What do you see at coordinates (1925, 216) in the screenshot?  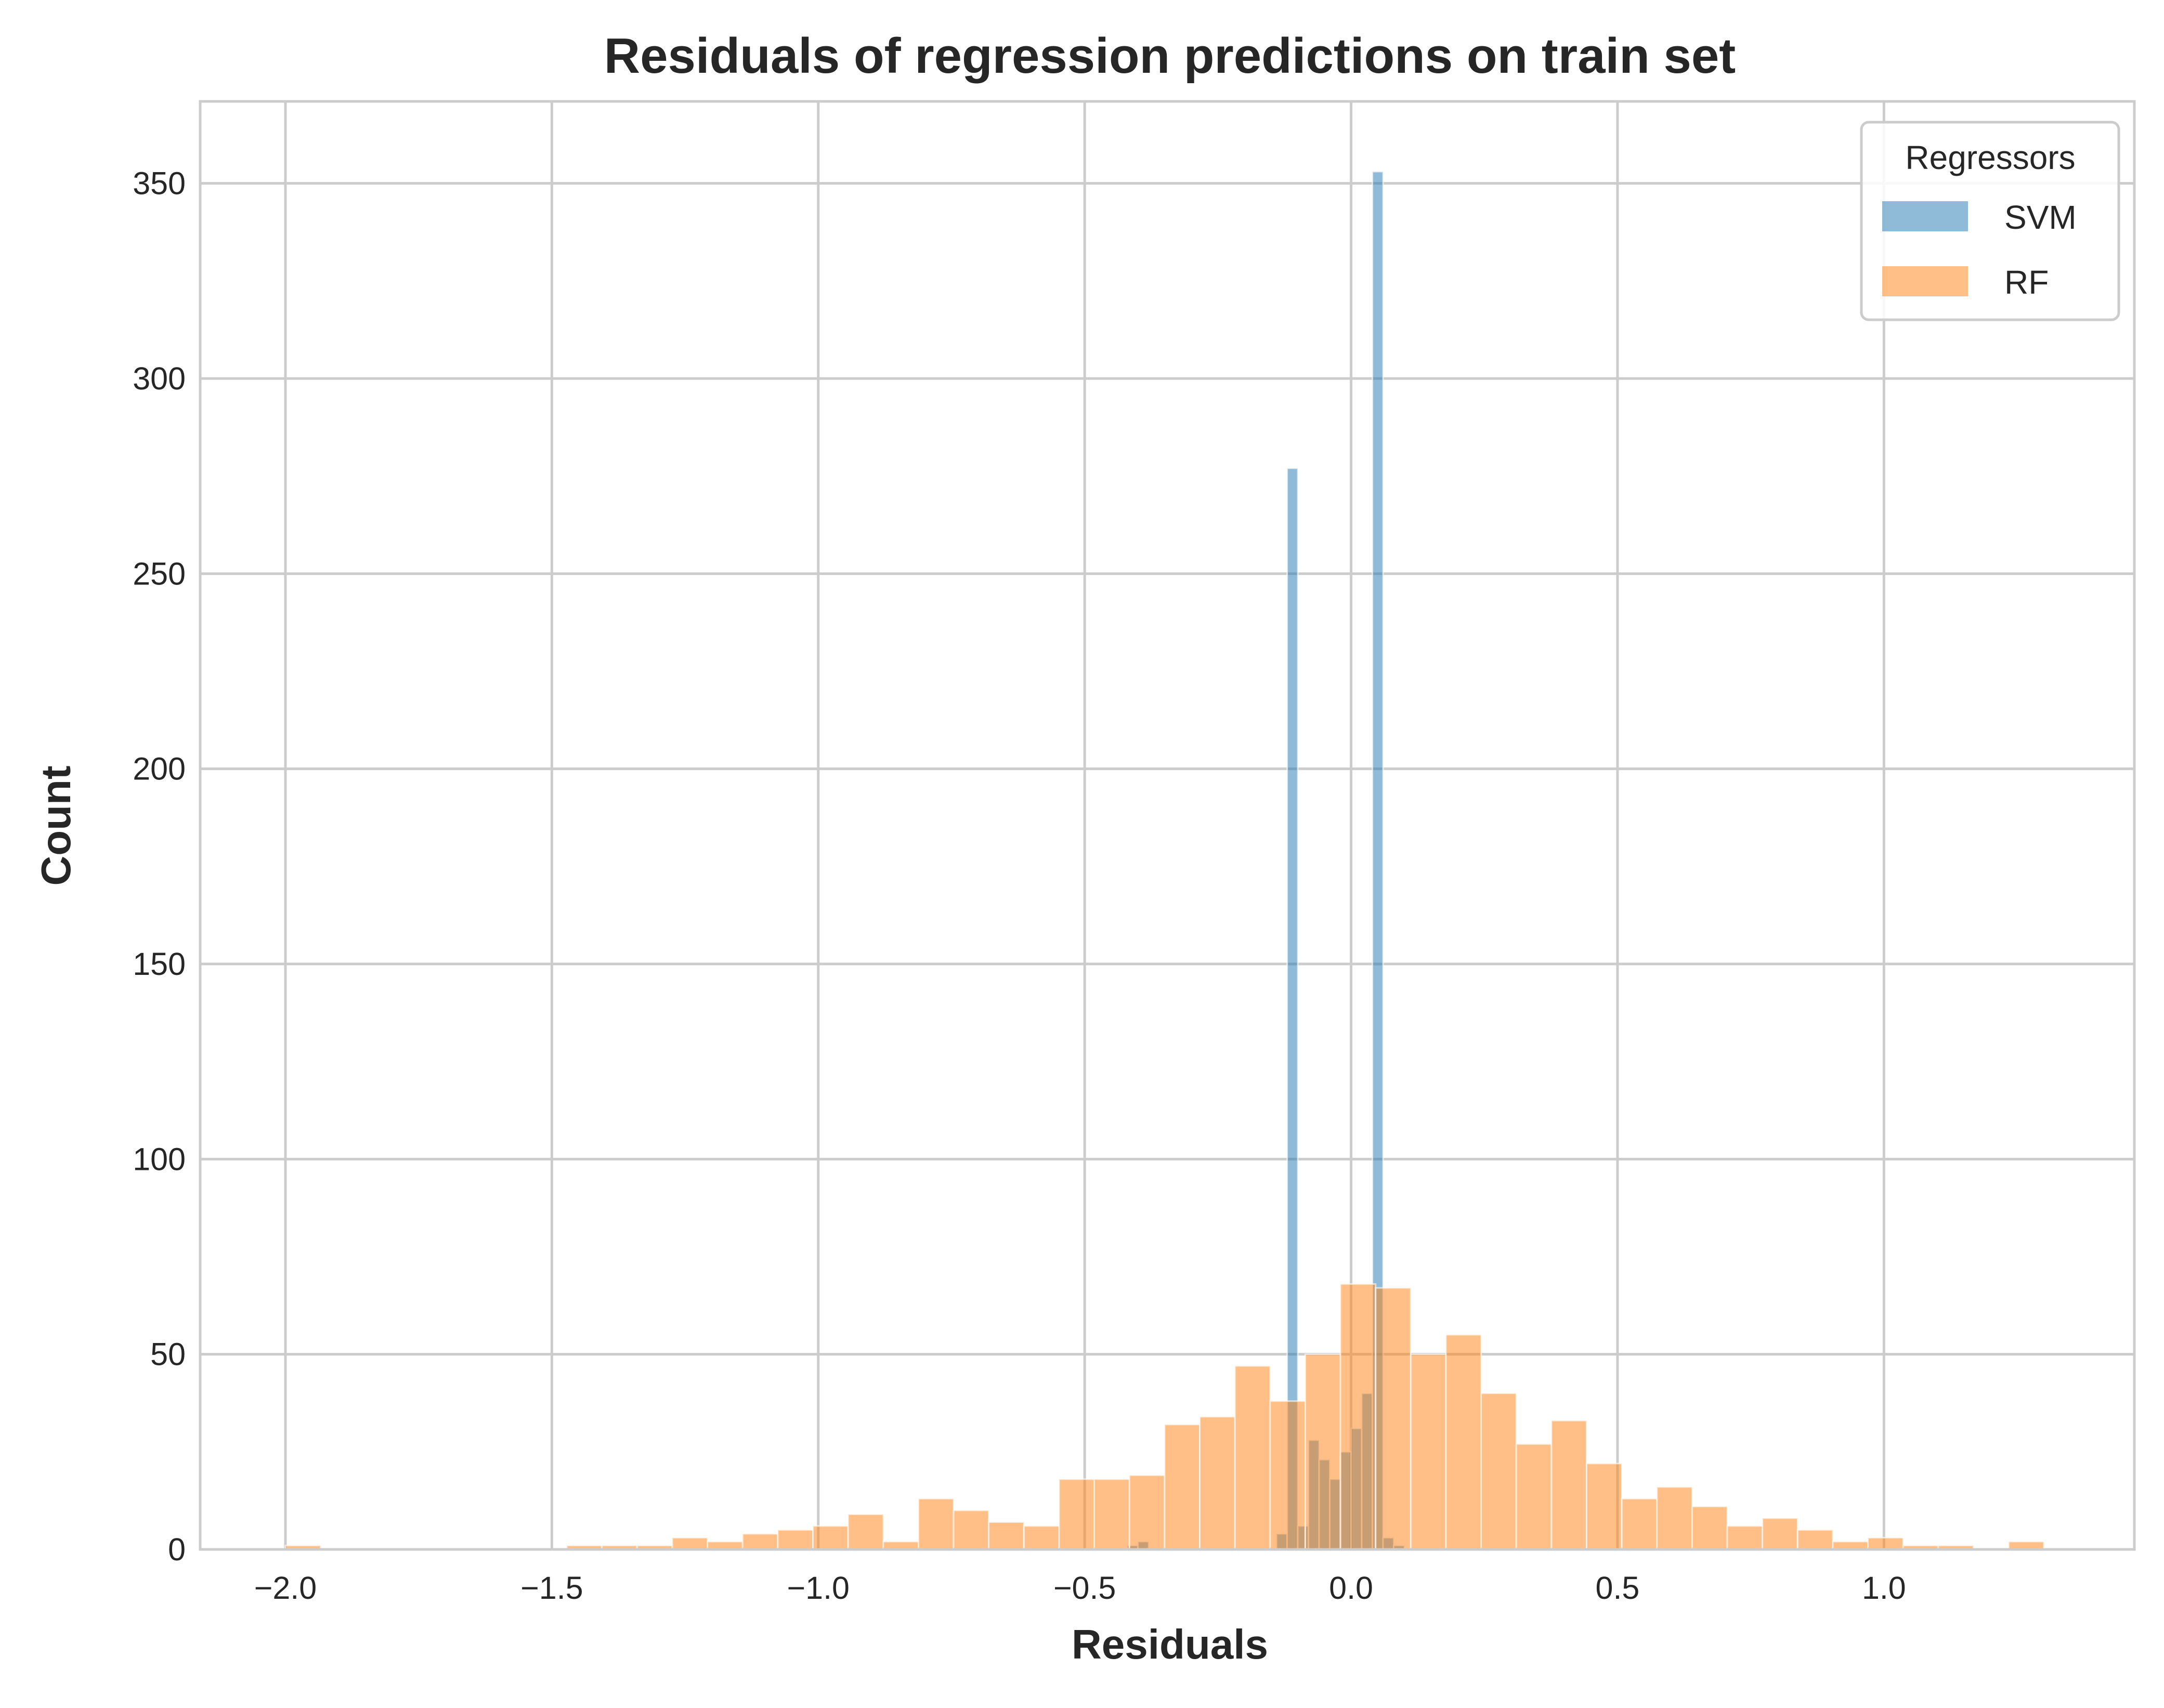 I see `legend-swatch-svm` at bounding box center [1925, 216].